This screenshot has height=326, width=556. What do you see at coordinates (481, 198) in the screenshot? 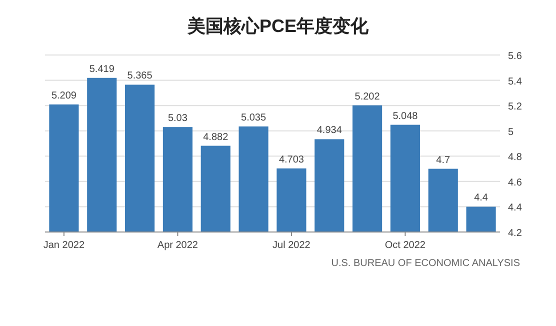
I see `data-label: 4.4` at bounding box center [481, 198].